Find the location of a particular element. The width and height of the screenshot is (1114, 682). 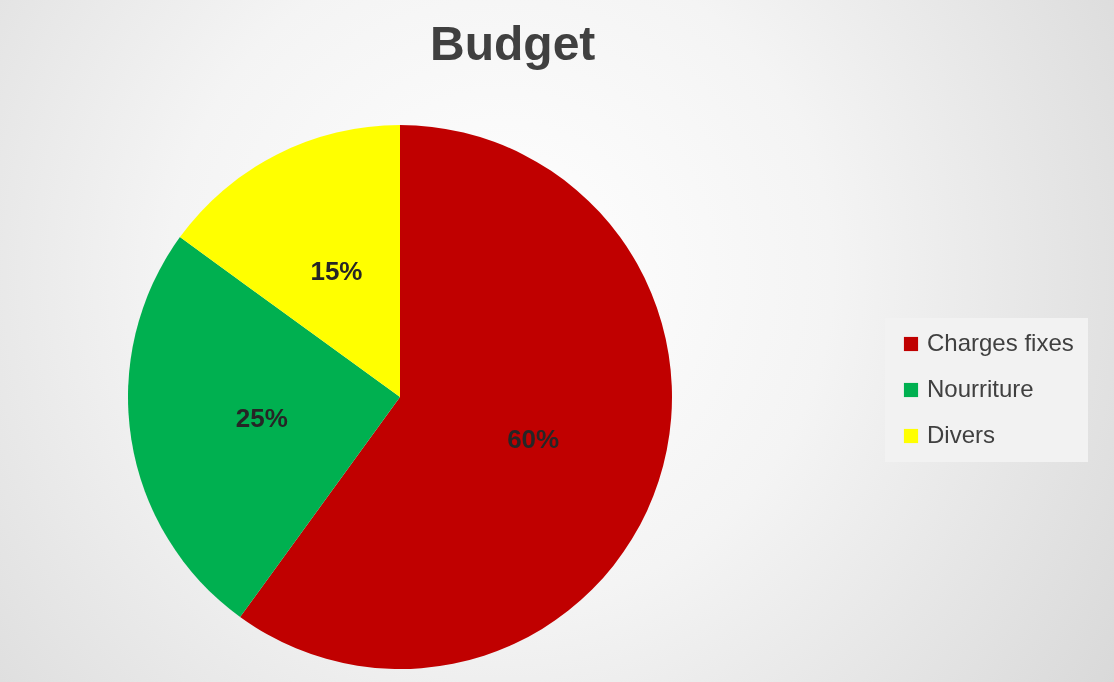

chart-title: Budget is located at coordinates (513, 43).